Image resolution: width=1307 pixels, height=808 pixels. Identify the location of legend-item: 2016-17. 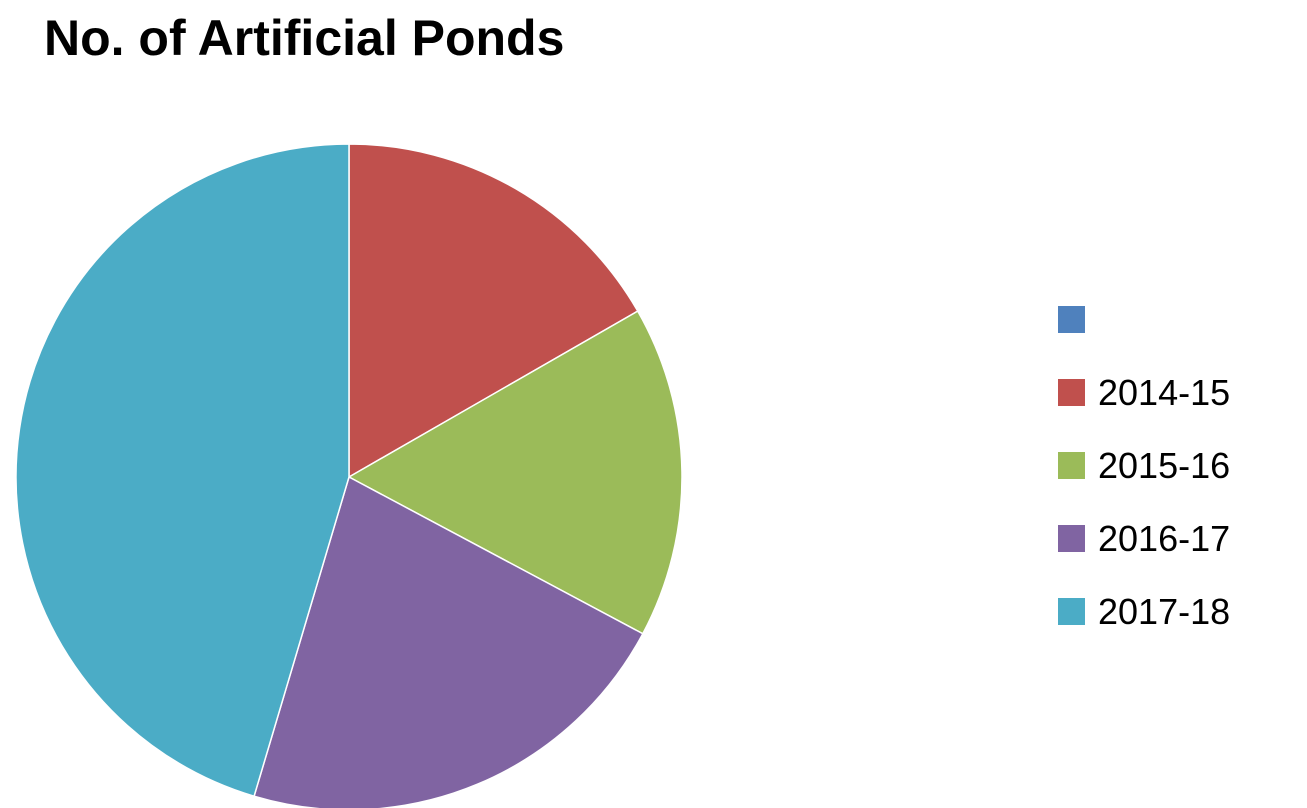
(1144, 538).